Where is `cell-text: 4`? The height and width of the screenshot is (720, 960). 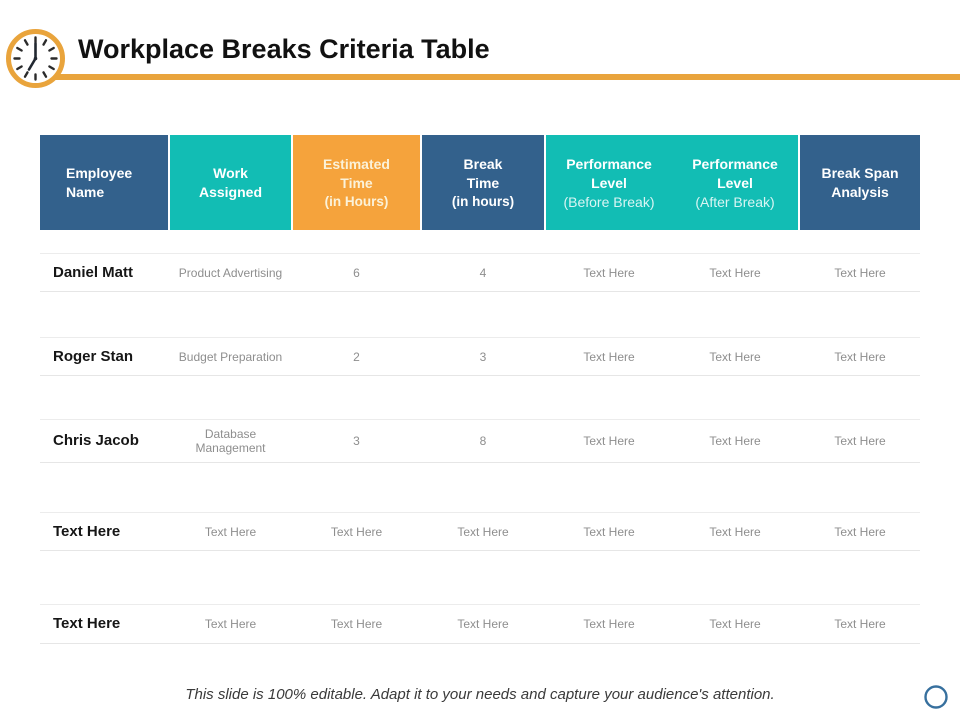
cell-text: 4 is located at coordinates (483, 272).